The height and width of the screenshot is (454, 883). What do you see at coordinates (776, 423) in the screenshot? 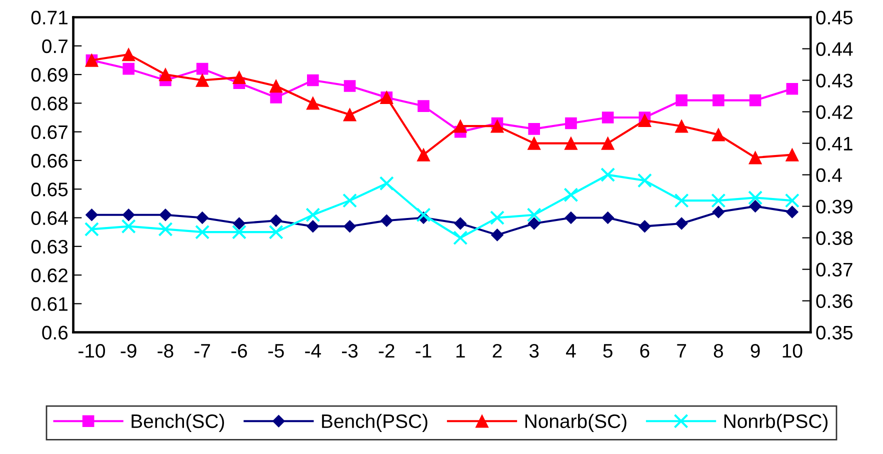
I see `legend-label: Nonrb(PSC)` at bounding box center [776, 423].